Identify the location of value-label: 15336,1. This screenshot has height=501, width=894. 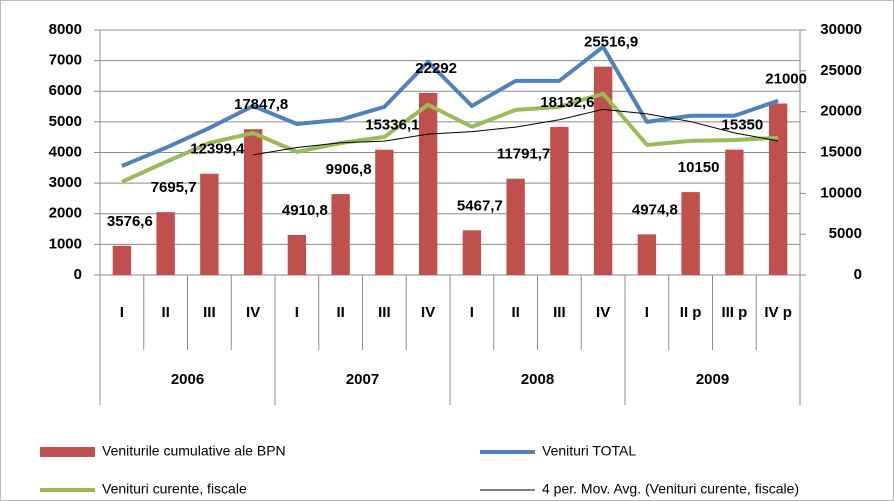
(392, 125).